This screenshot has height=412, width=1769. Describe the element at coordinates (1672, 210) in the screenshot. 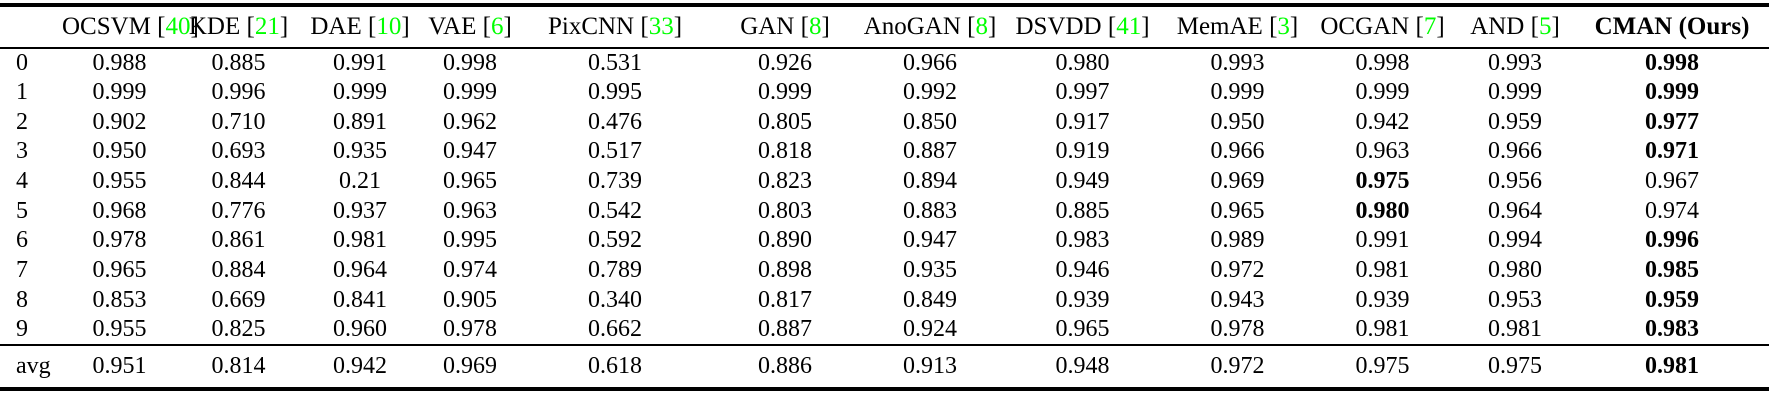

I see `table-cell: 0.974` at that location.